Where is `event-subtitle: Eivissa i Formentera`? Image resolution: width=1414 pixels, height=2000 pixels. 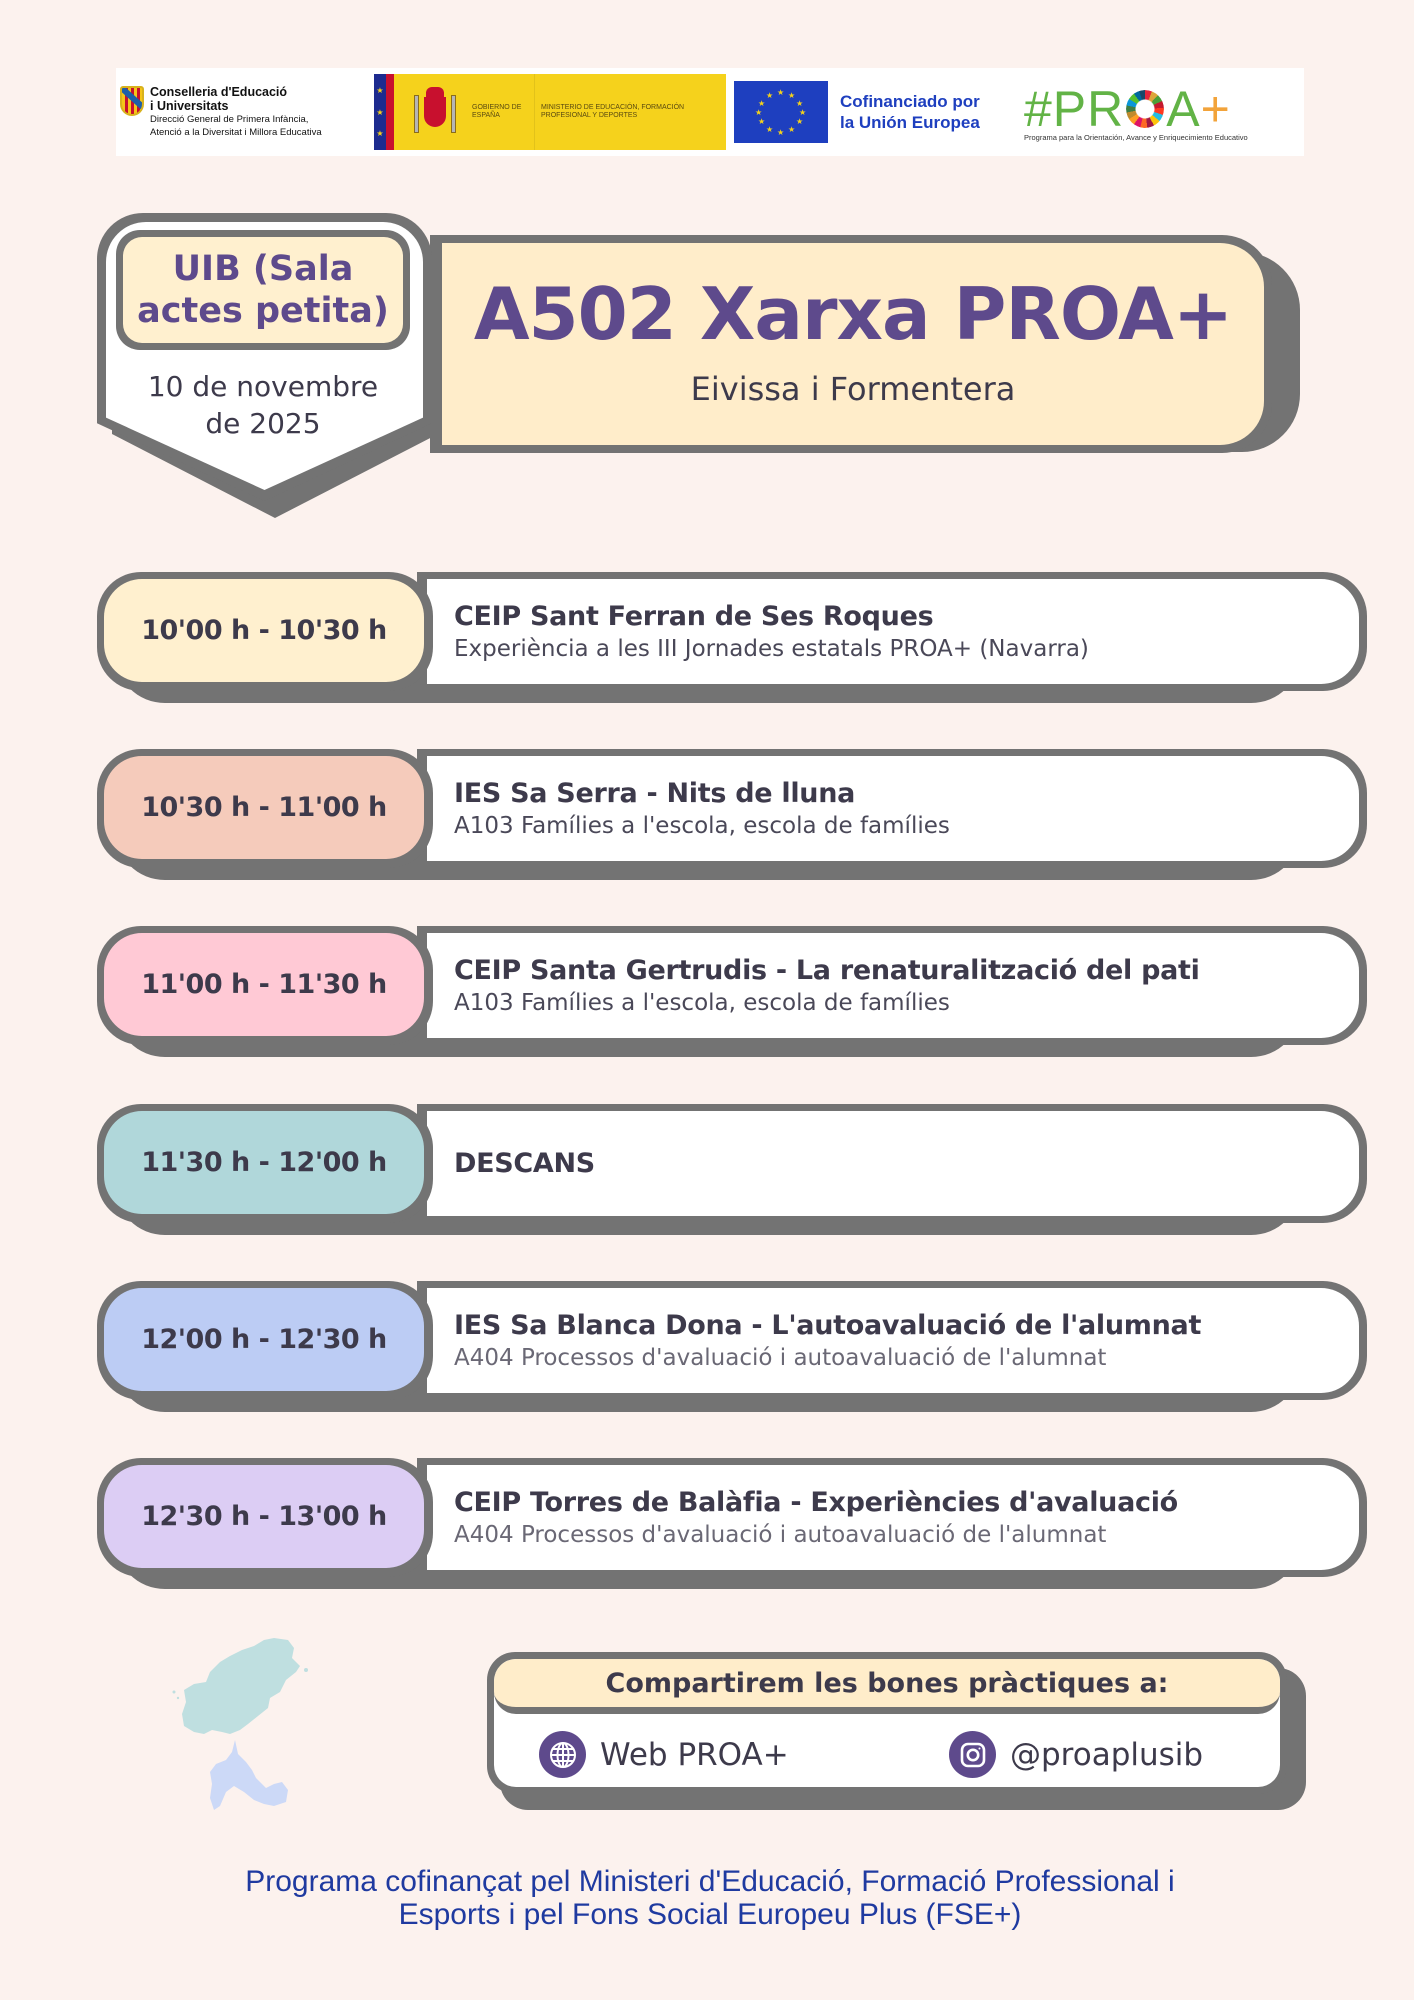 event-subtitle: Eivissa i Formentera is located at coordinates (853, 389).